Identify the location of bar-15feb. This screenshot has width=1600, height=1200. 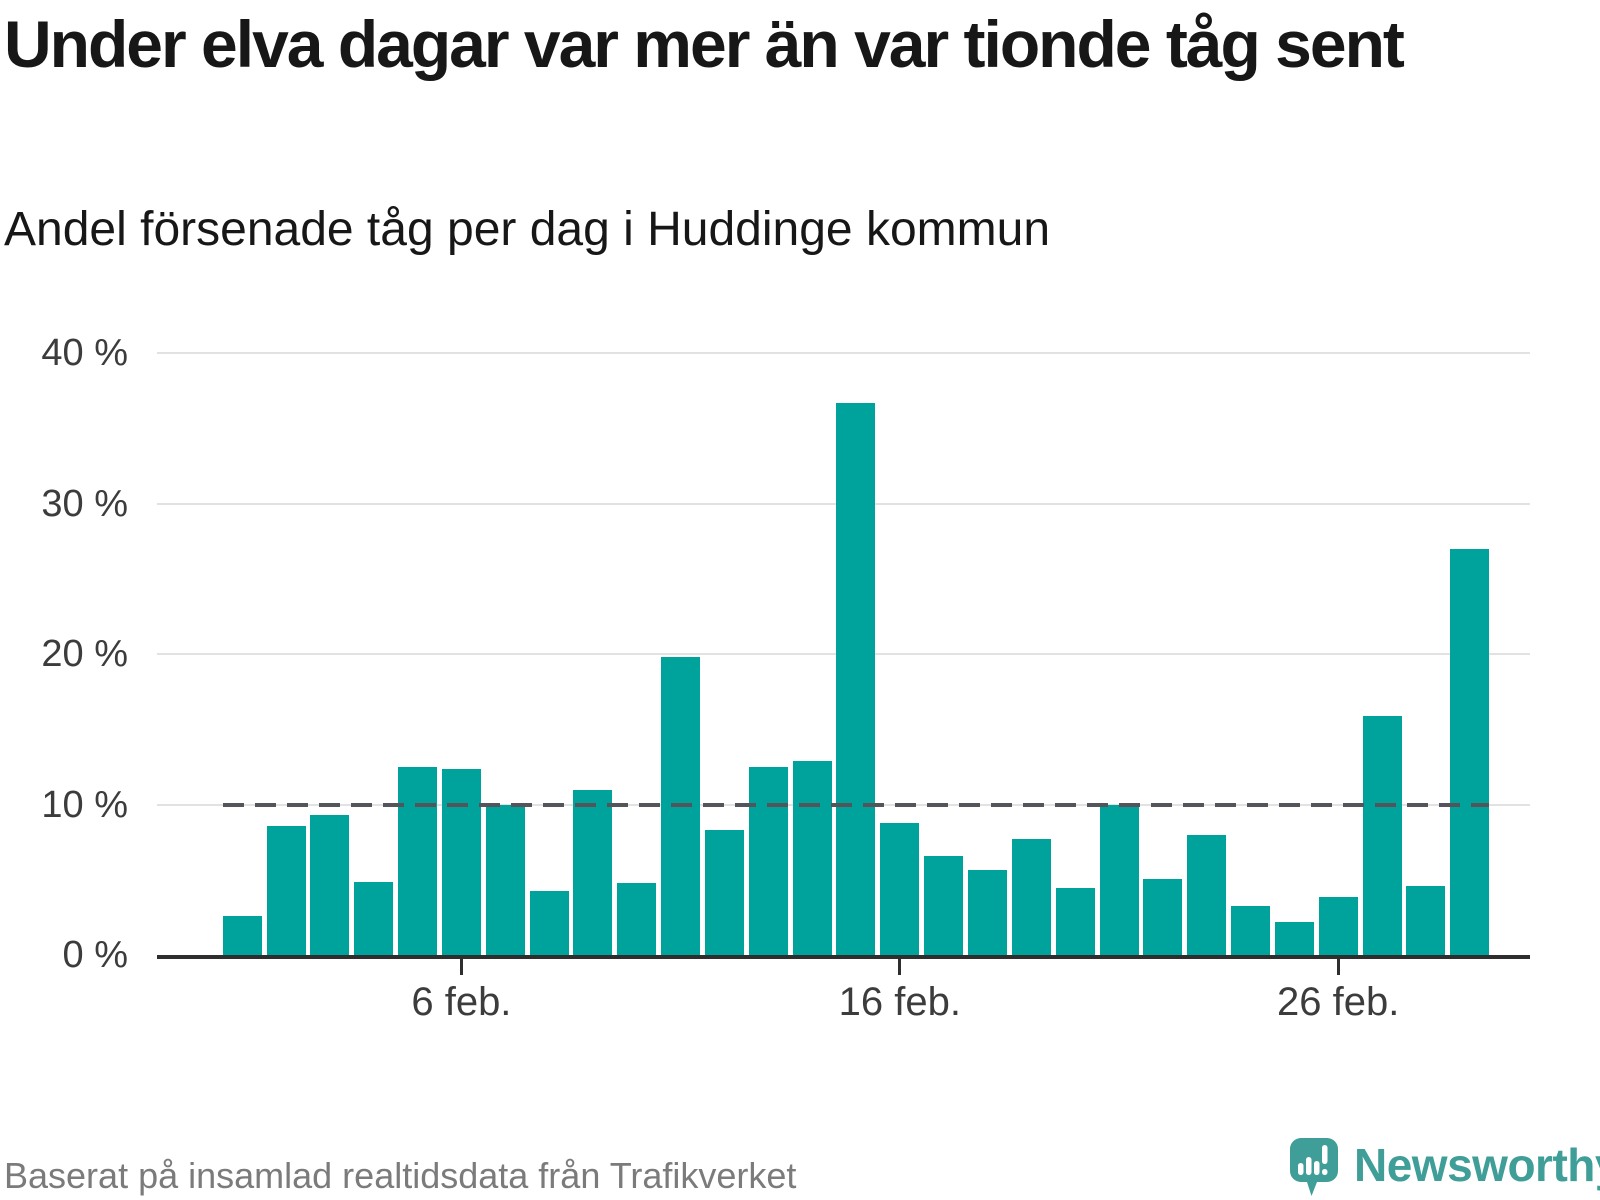
(856, 679).